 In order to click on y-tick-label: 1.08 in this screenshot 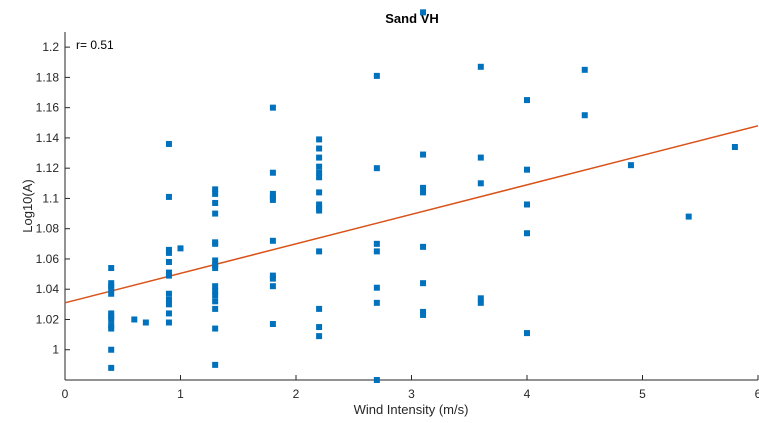, I will do `click(48, 229)`.